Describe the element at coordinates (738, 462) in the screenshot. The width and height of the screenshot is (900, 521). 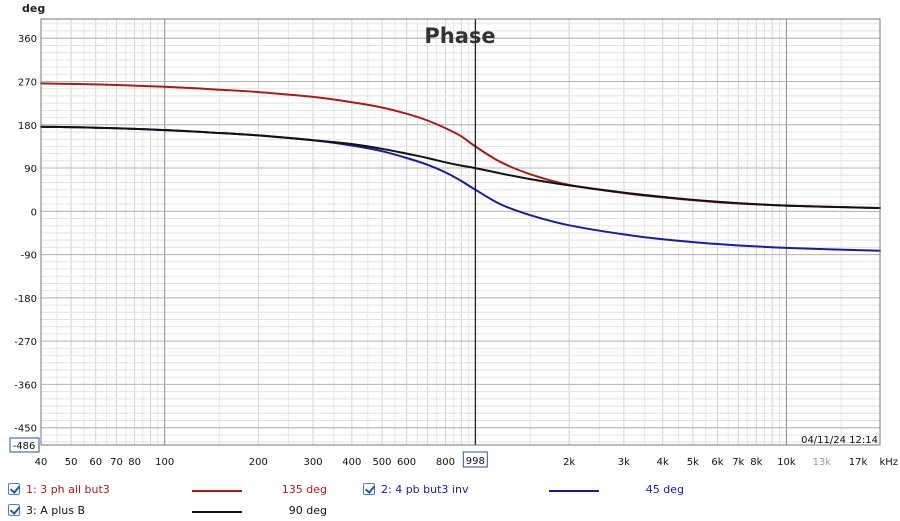
I see `x-tick-label: 7k` at that location.